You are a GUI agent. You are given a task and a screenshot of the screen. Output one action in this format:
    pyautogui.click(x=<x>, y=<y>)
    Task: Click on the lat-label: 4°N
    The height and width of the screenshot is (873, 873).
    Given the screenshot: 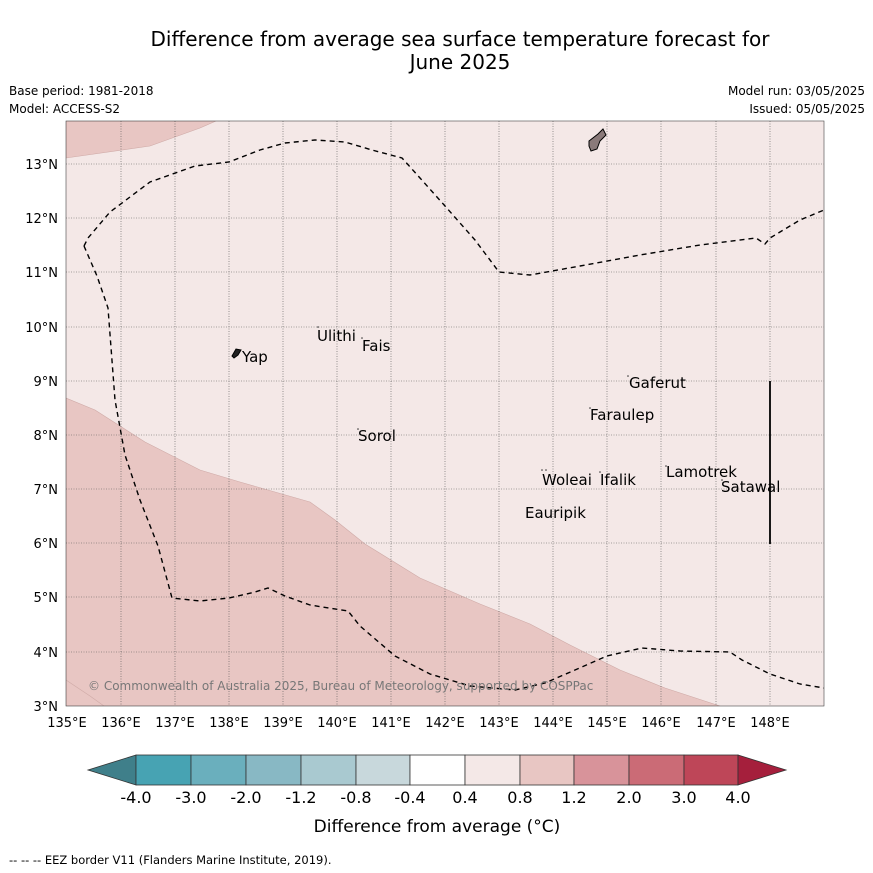 What is the action you would take?
    pyautogui.click(x=46, y=653)
    